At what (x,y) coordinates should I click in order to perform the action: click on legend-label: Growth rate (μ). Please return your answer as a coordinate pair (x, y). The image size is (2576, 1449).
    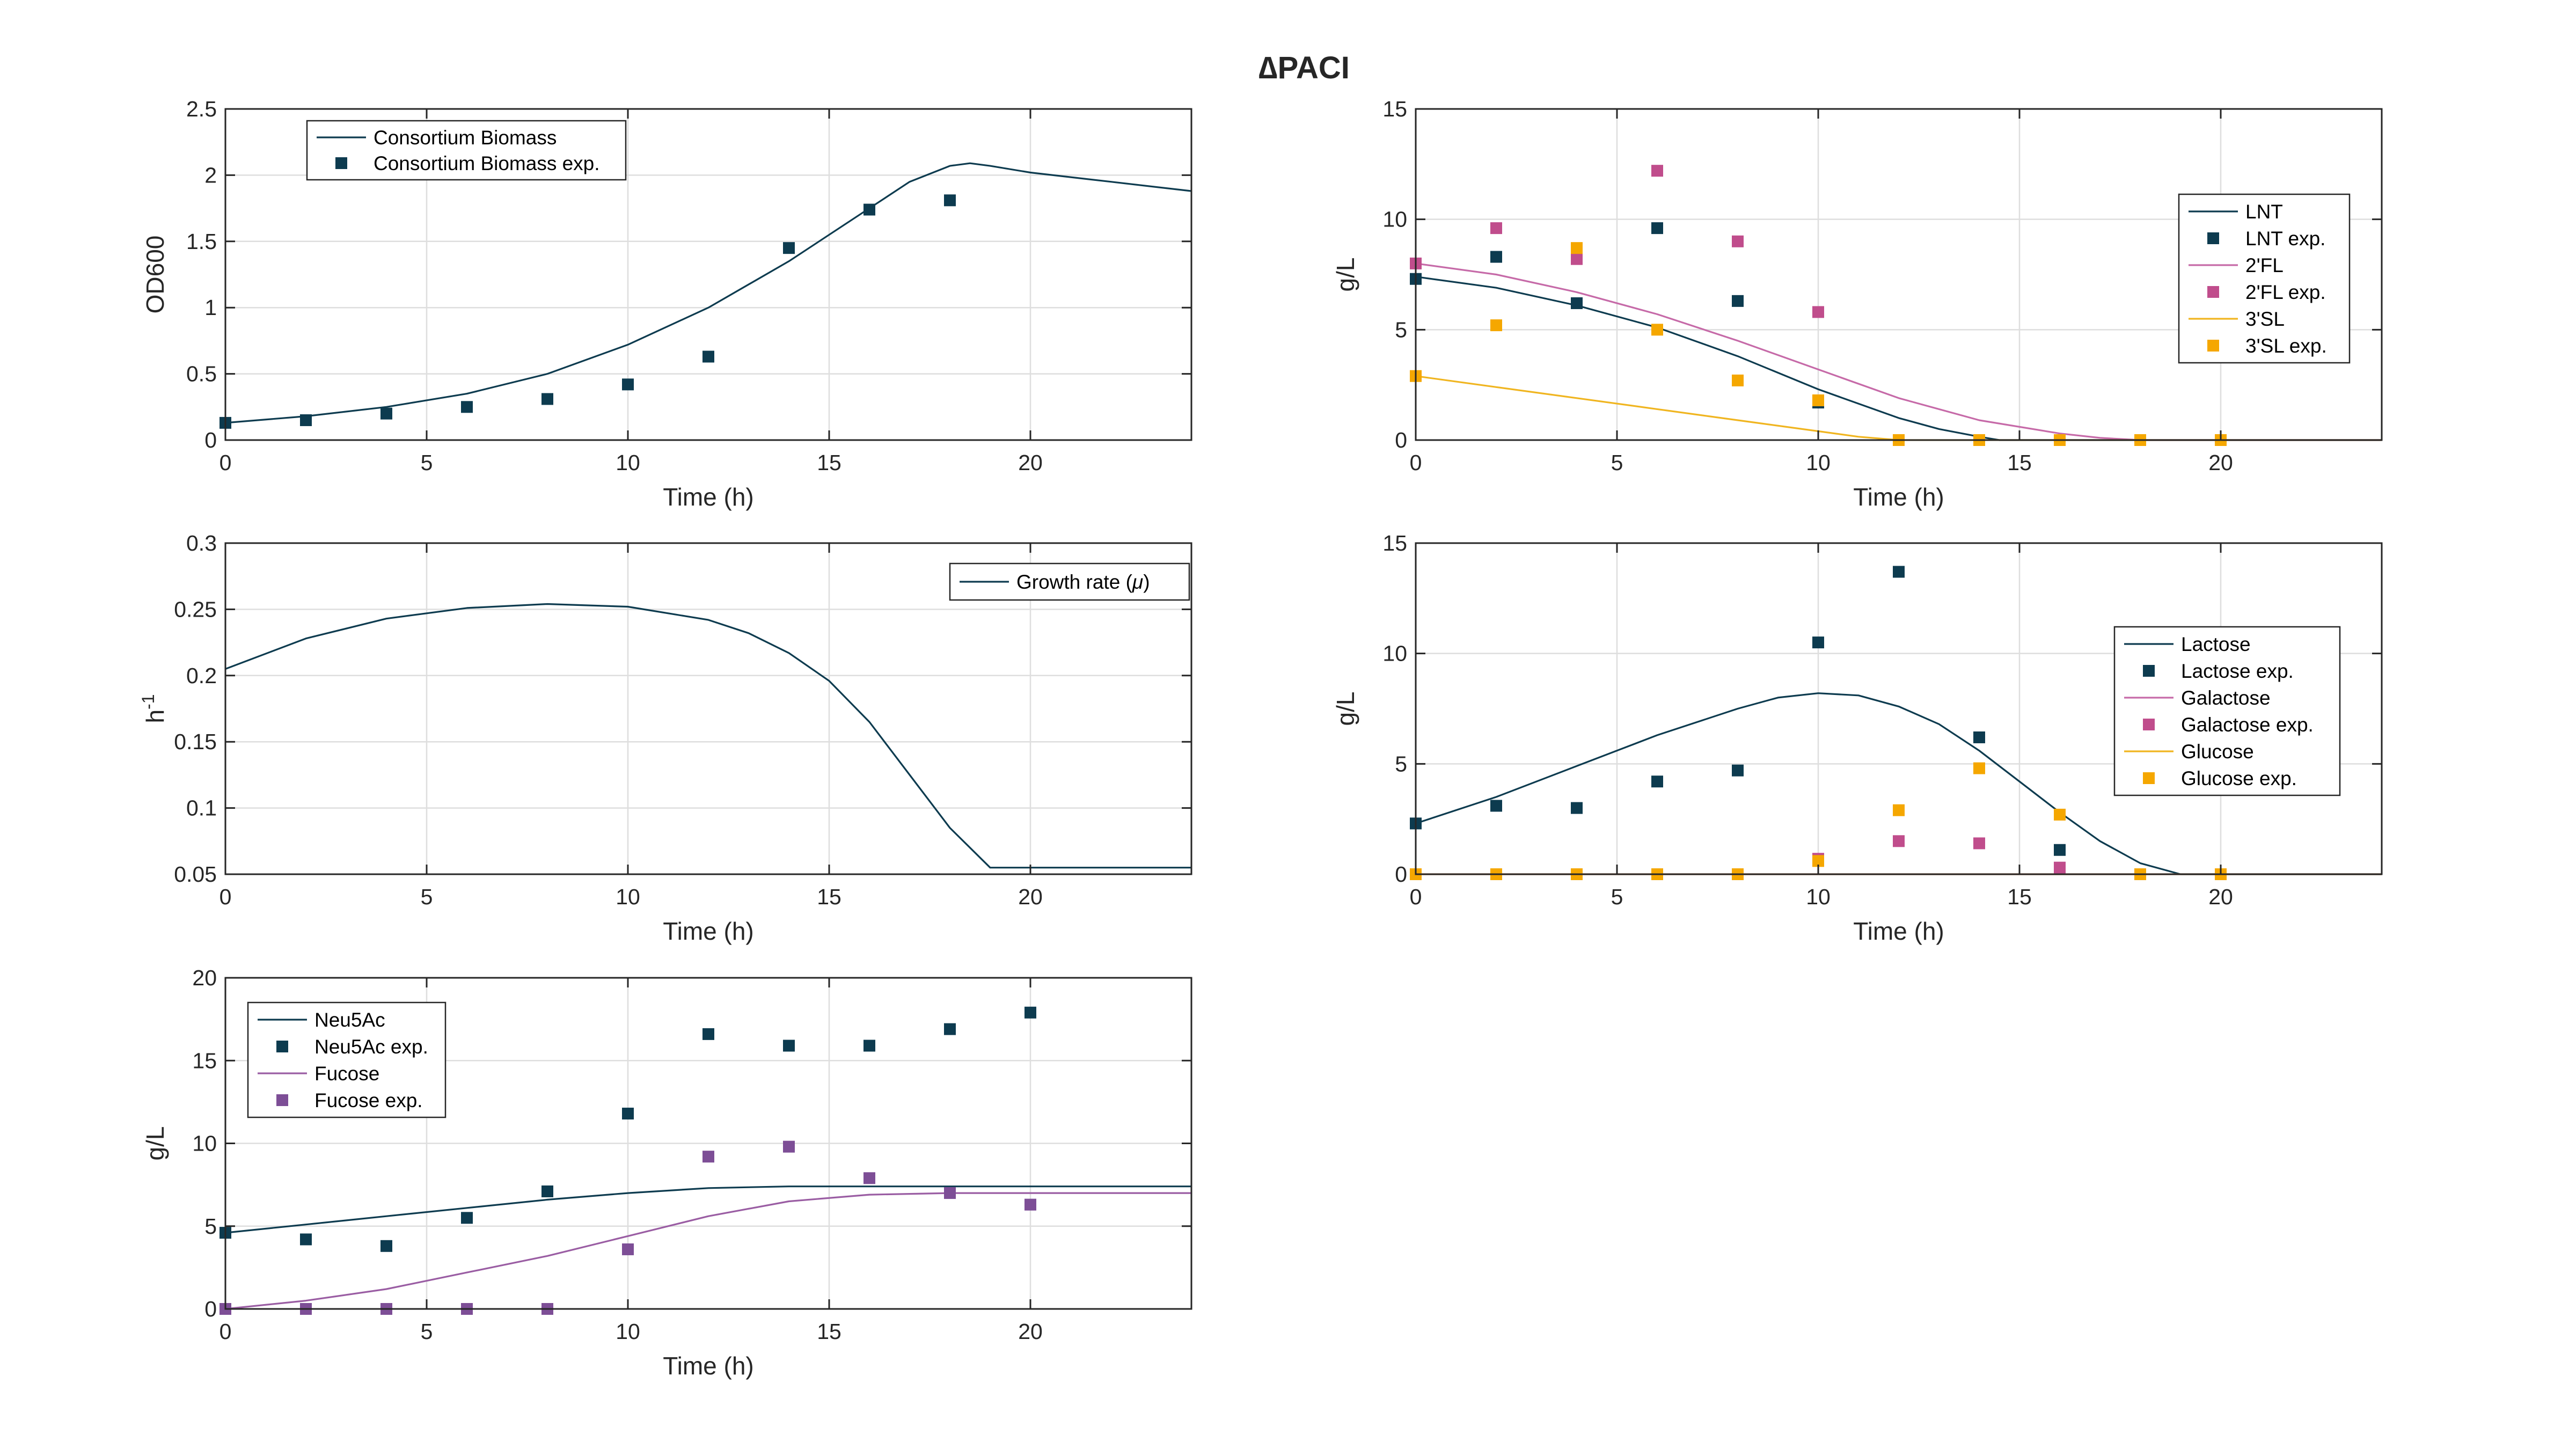
    Looking at the image, I should click on (1083, 582).